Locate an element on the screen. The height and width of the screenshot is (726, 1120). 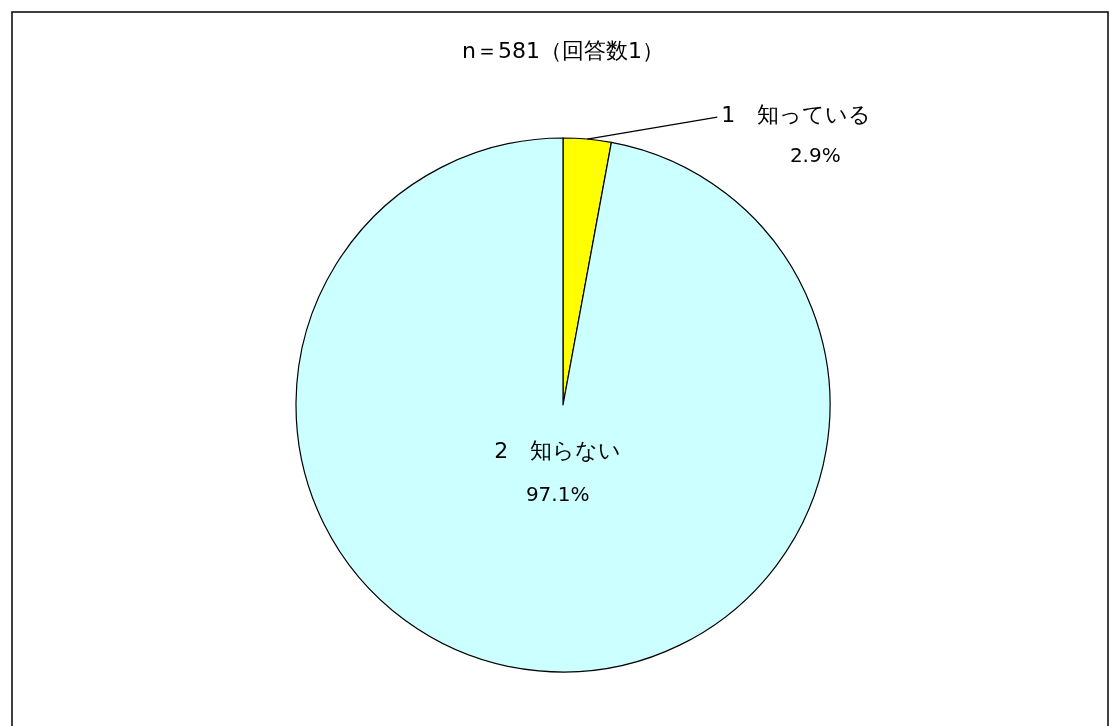
slice-label: 2 知らない is located at coordinates (558, 451).